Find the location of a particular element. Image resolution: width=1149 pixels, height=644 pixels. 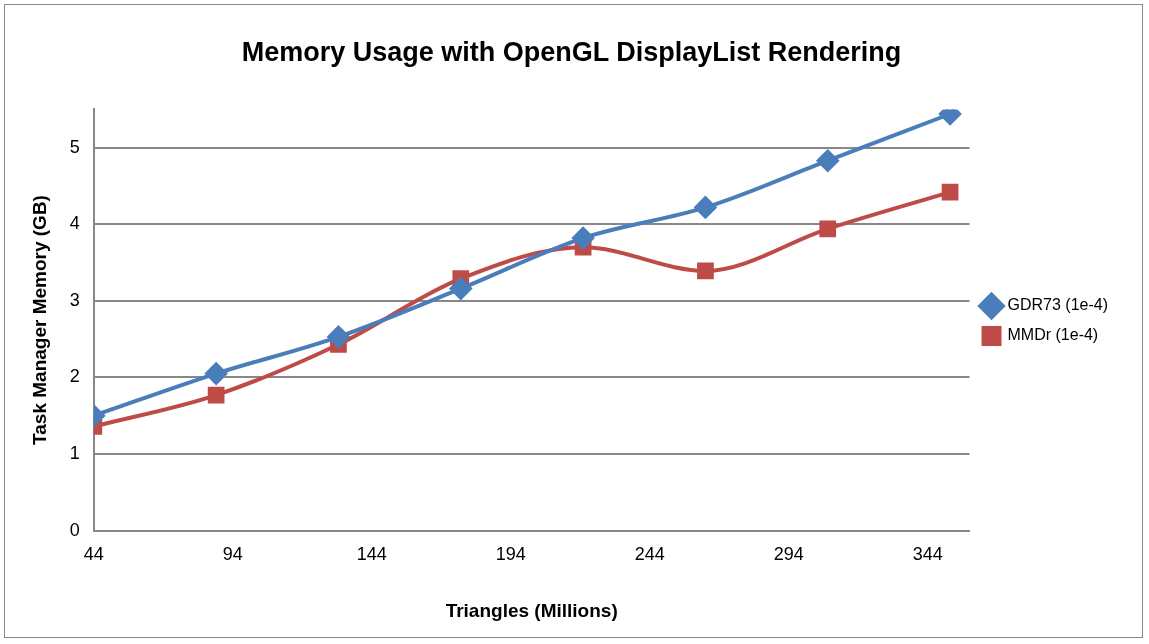

chart-title: Memory Usage with OpenGL DisplayList Rendering is located at coordinates (571, 51).